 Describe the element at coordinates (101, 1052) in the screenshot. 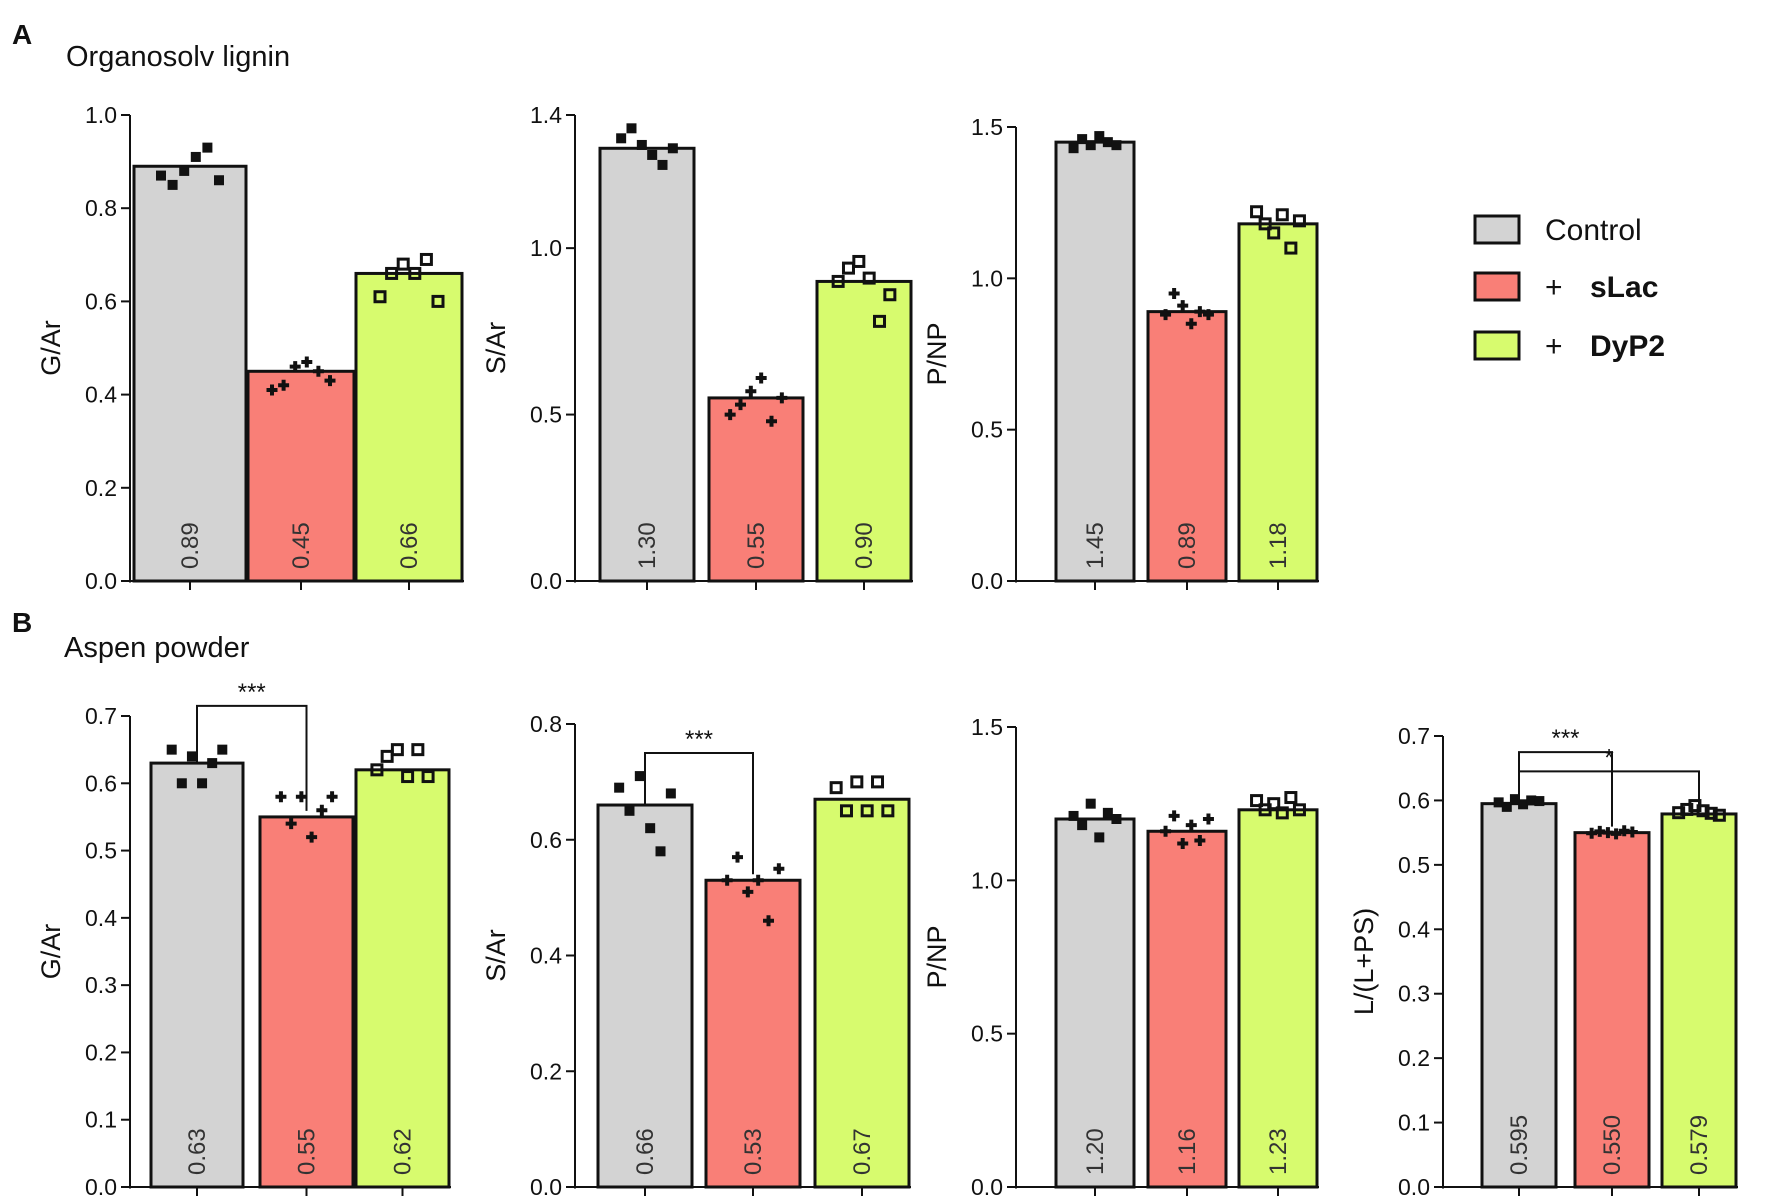

I see `y-tick-label: 0.2` at that location.